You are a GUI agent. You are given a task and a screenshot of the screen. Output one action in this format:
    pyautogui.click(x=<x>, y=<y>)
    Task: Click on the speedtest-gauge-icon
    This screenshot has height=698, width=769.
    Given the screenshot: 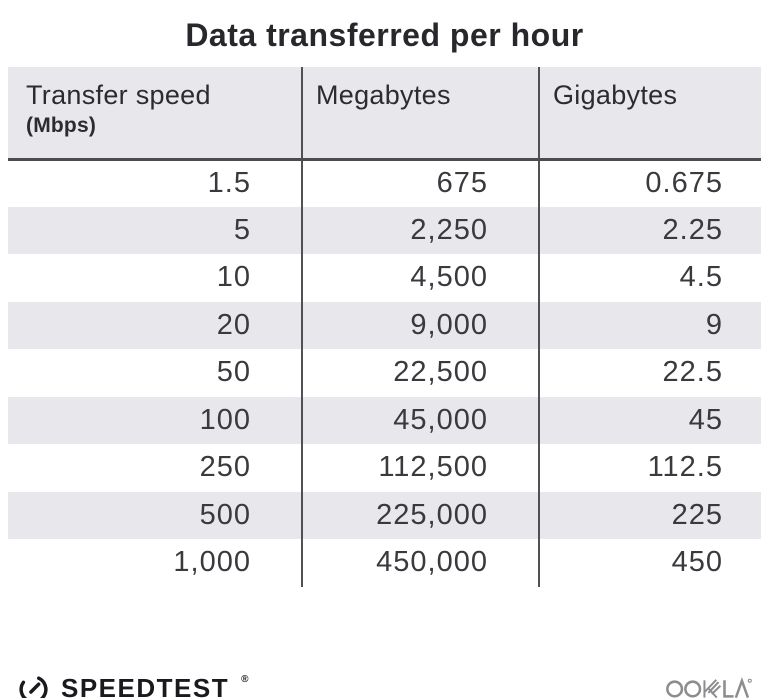 What is the action you would take?
    pyautogui.click(x=33, y=686)
    